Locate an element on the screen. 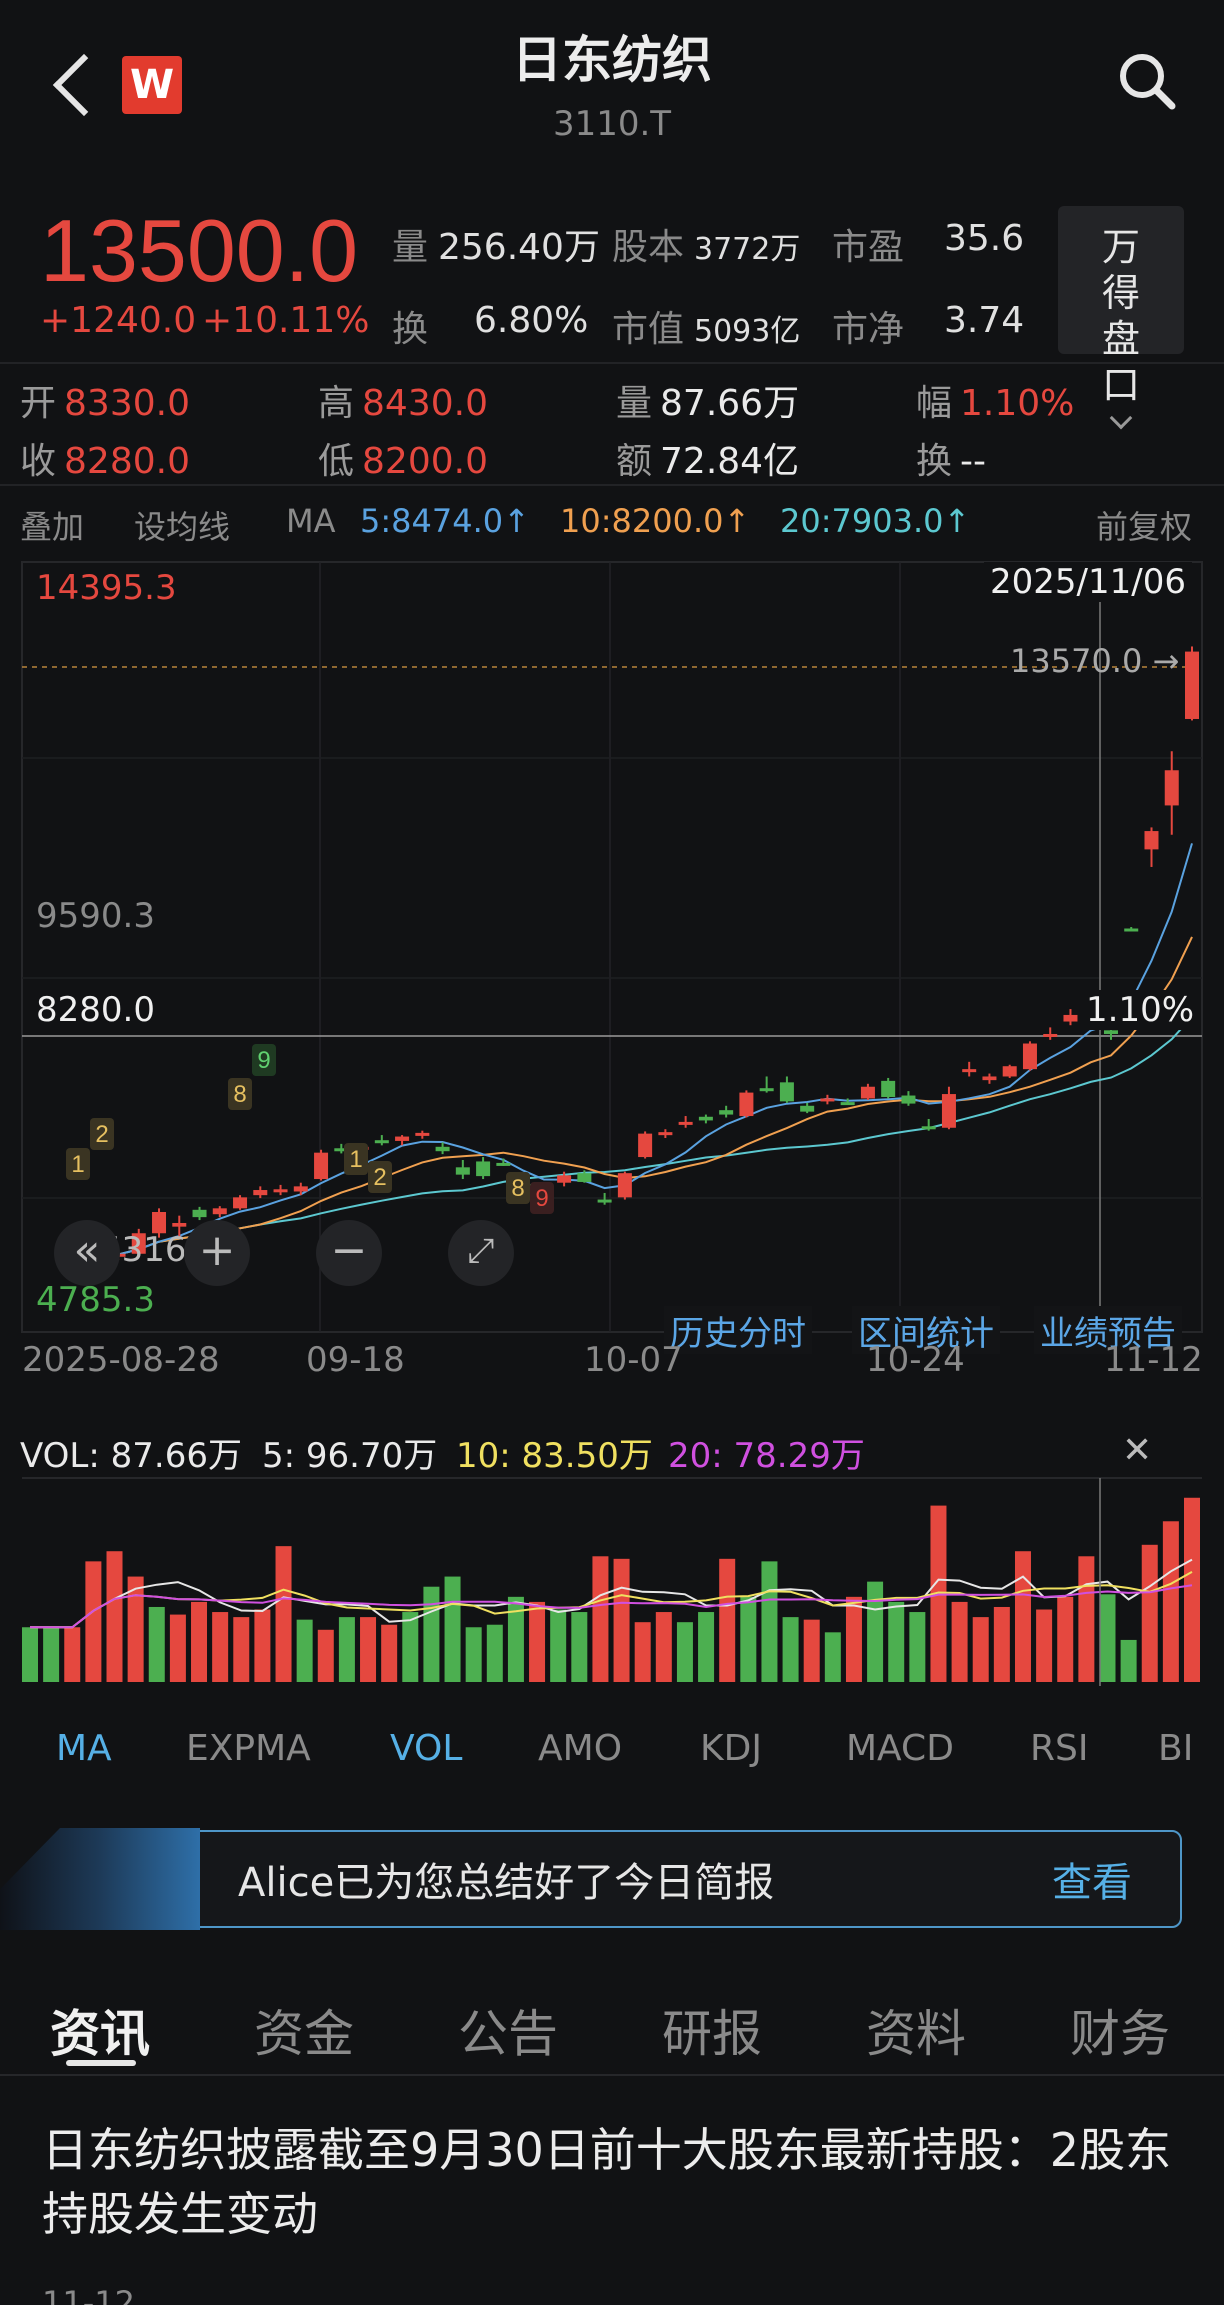 Image resolution: width=1224 pixels, height=2305 pixels. ohlc-amount: 额 72.84亿 is located at coordinates (708, 461).